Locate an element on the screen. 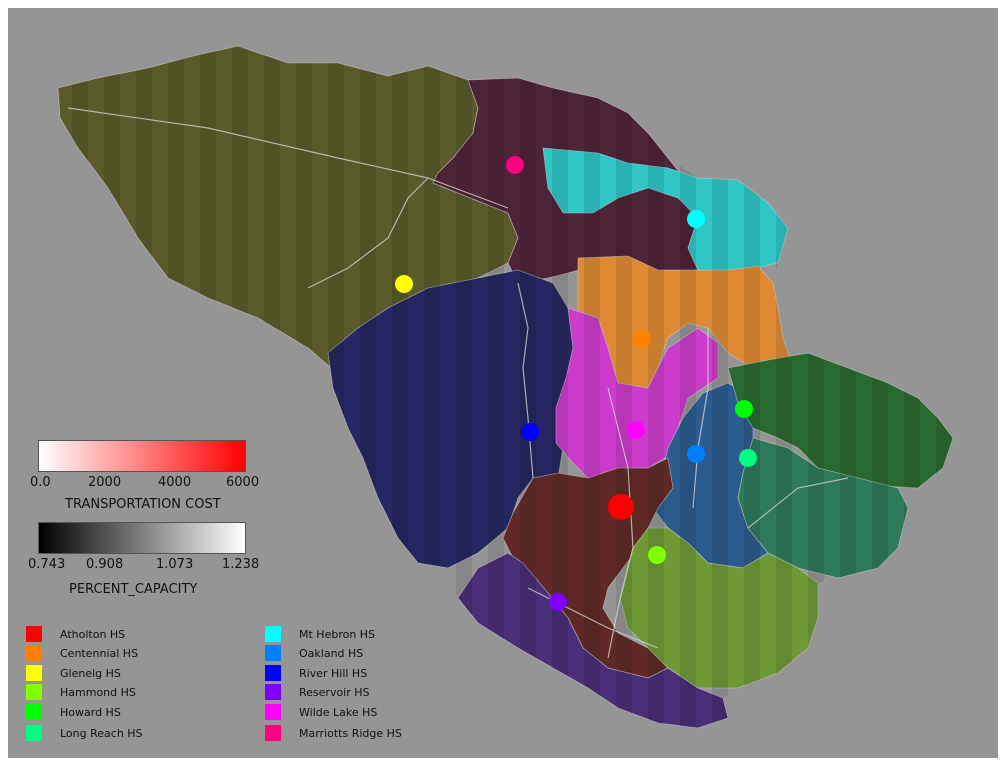  school-marker-howard-hs is located at coordinates (744, 409).